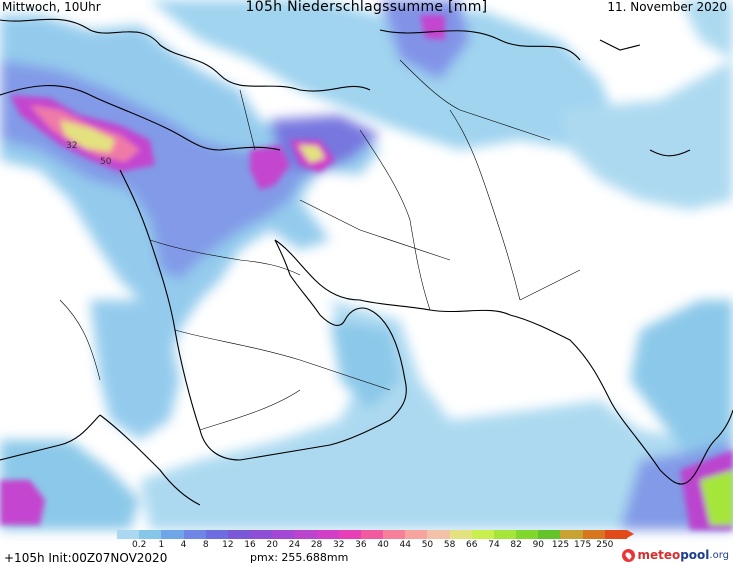 The image size is (733, 566). I want to click on color-legend, so click(372, 534).